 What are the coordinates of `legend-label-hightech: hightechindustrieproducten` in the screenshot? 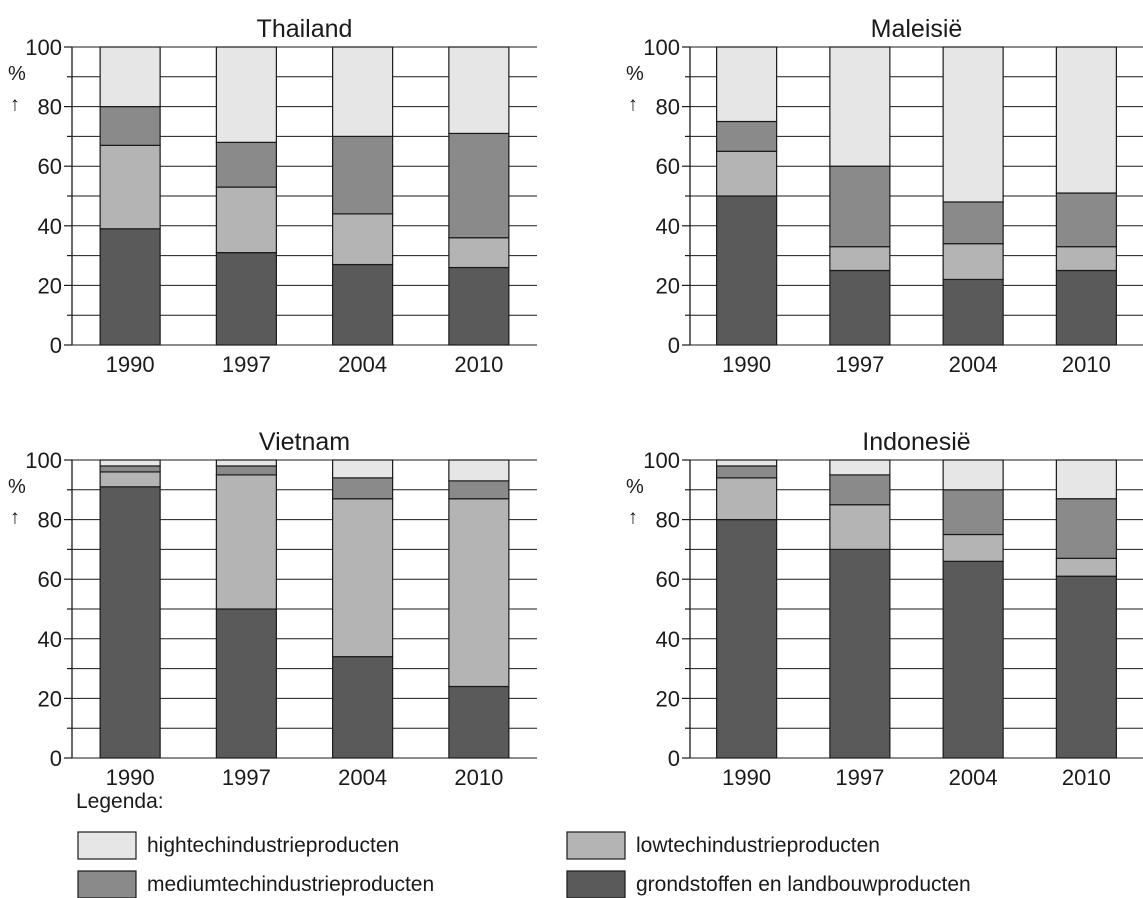 It's located at (273, 845).